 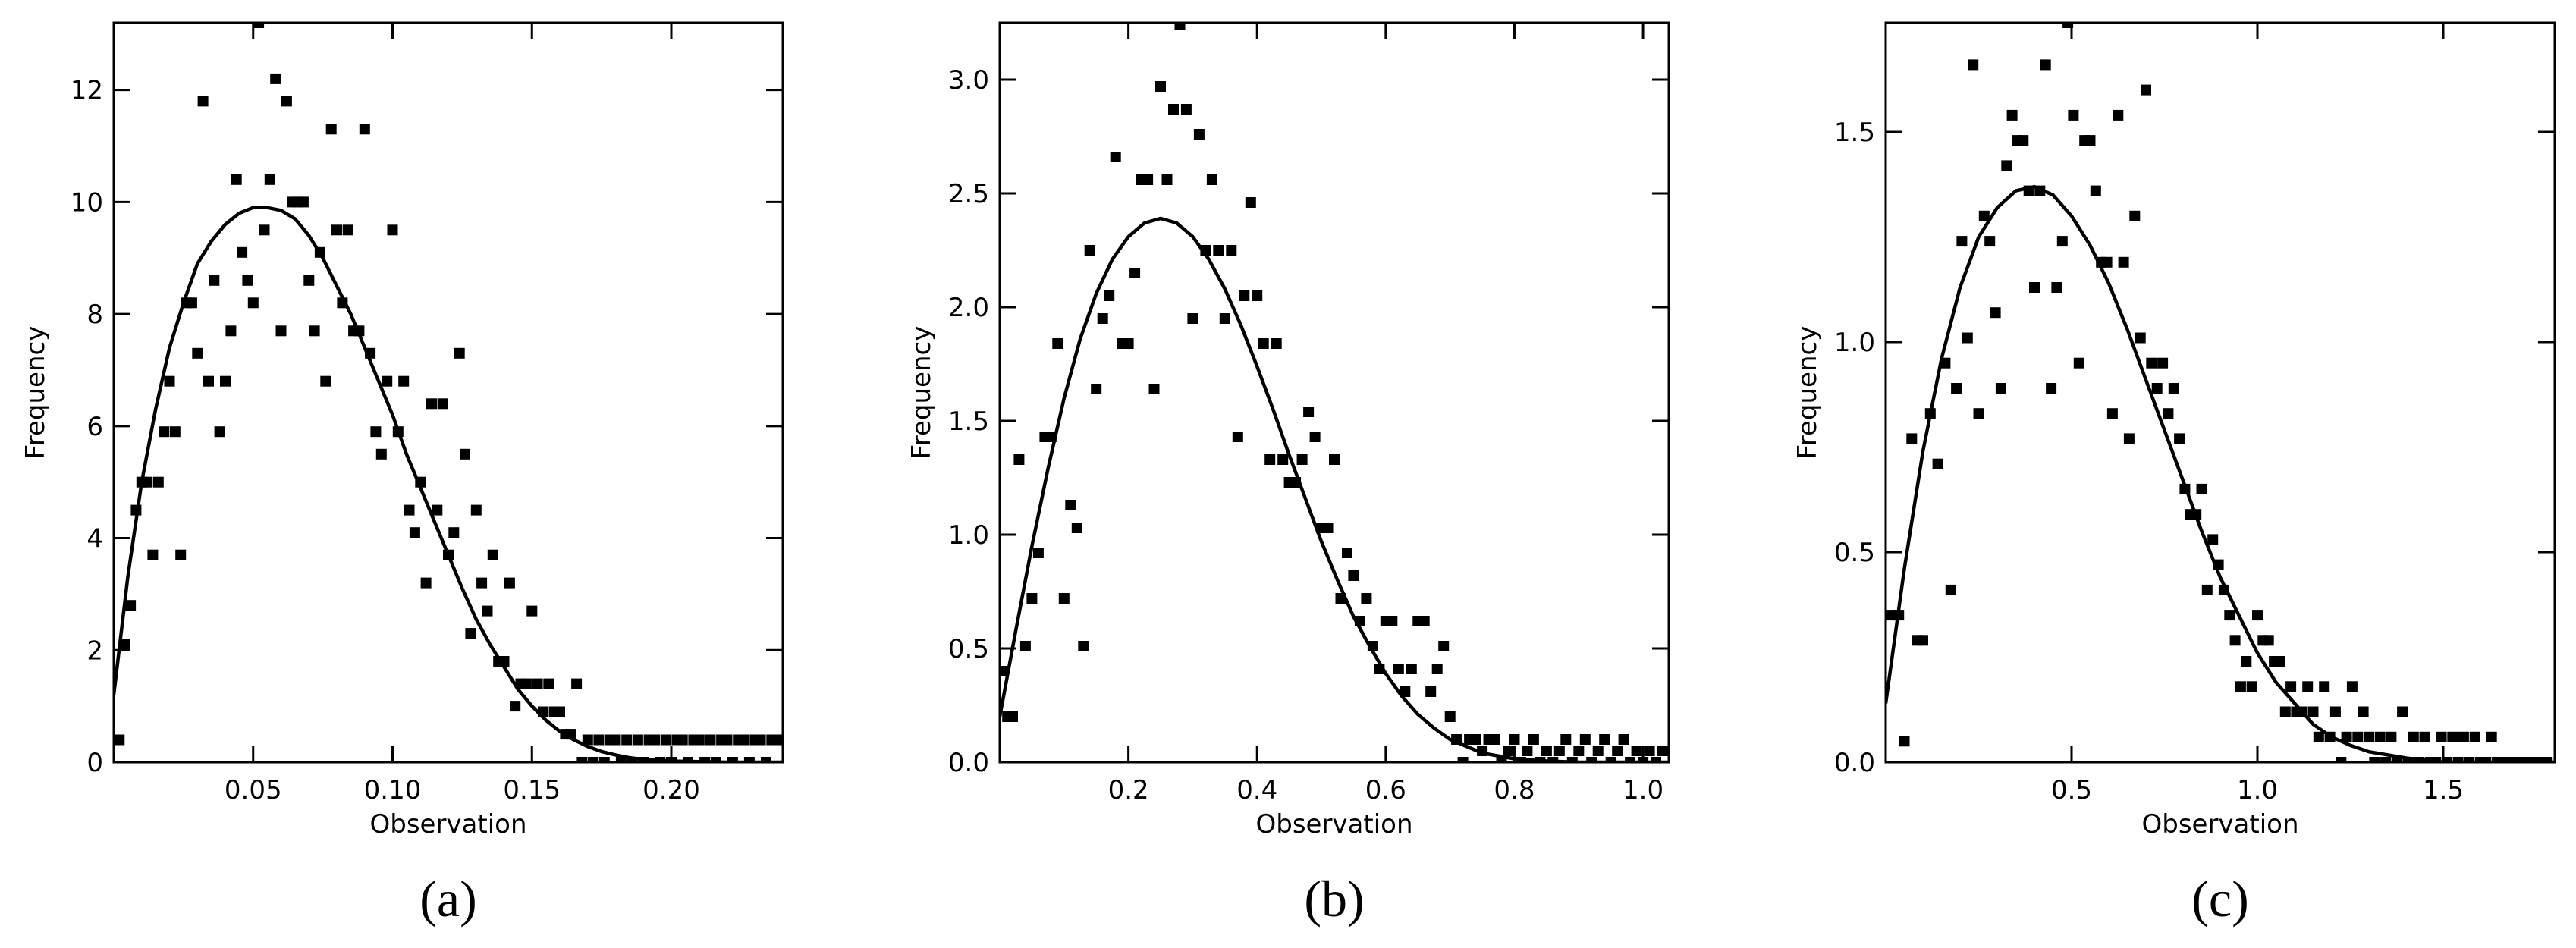 What do you see at coordinates (94, 763) in the screenshot?
I see `chart-0-y-tick-label: 0` at bounding box center [94, 763].